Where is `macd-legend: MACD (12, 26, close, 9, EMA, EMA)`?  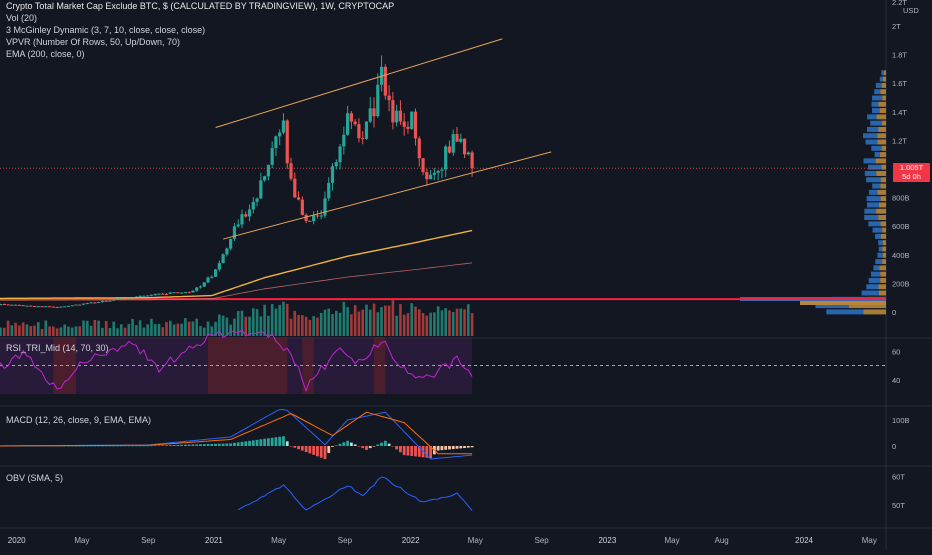
macd-legend: MACD (12, 26, close, 9, EMA, EMA) is located at coordinates (78, 420).